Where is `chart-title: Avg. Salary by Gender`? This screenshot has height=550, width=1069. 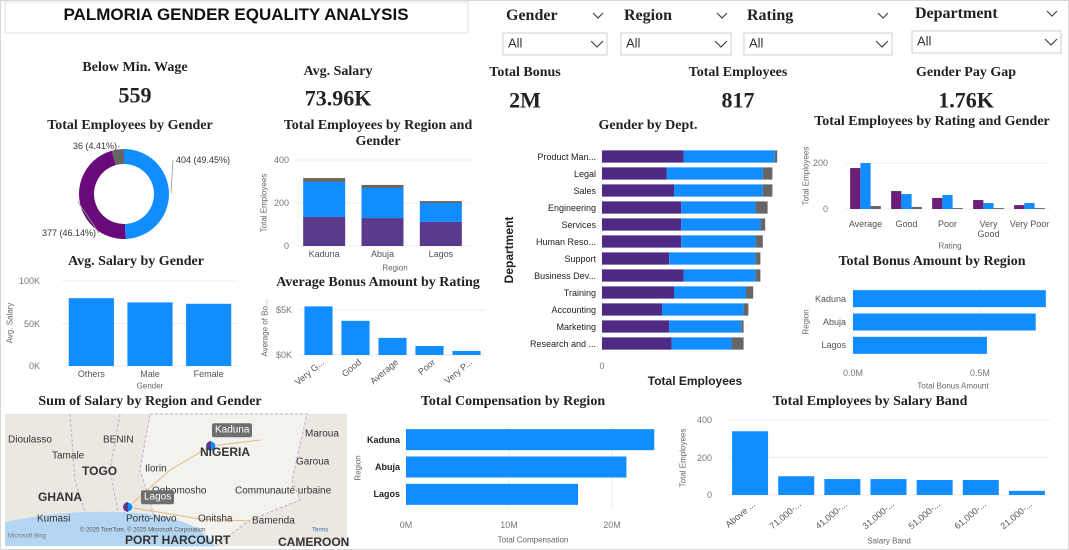 chart-title: Avg. Salary by Gender is located at coordinates (136, 261).